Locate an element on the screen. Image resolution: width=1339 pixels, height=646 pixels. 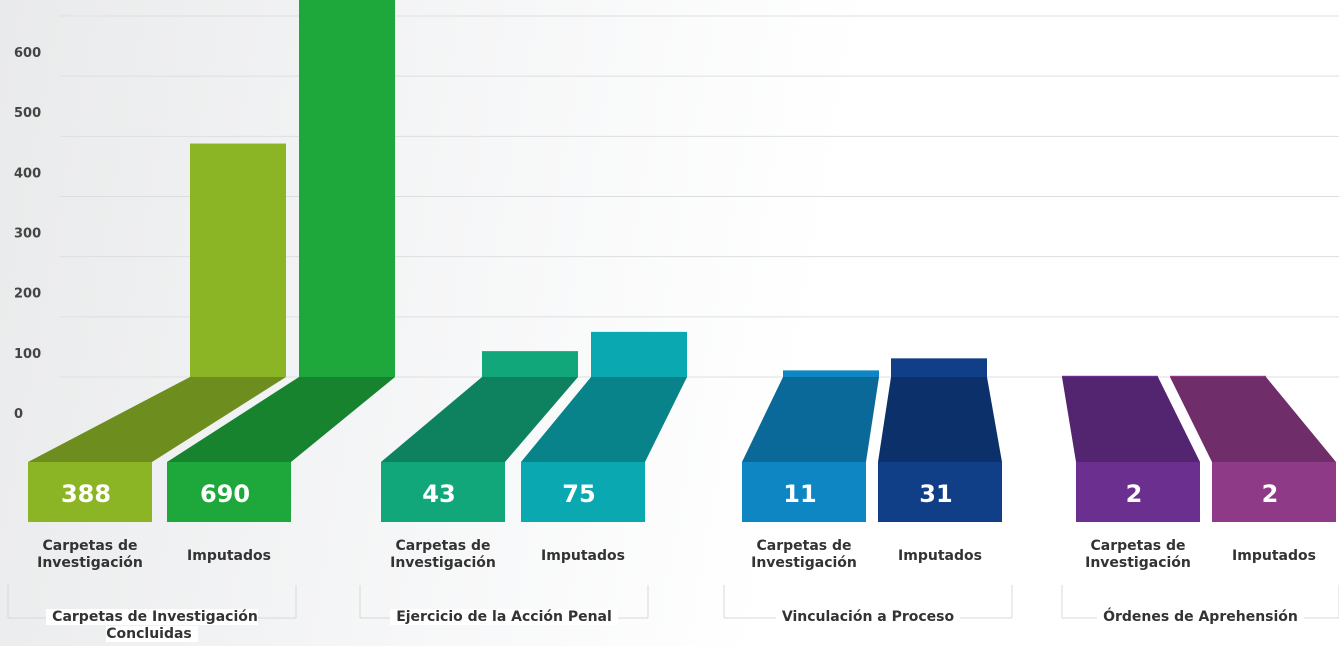
value-label: 690 is located at coordinates (225, 494).